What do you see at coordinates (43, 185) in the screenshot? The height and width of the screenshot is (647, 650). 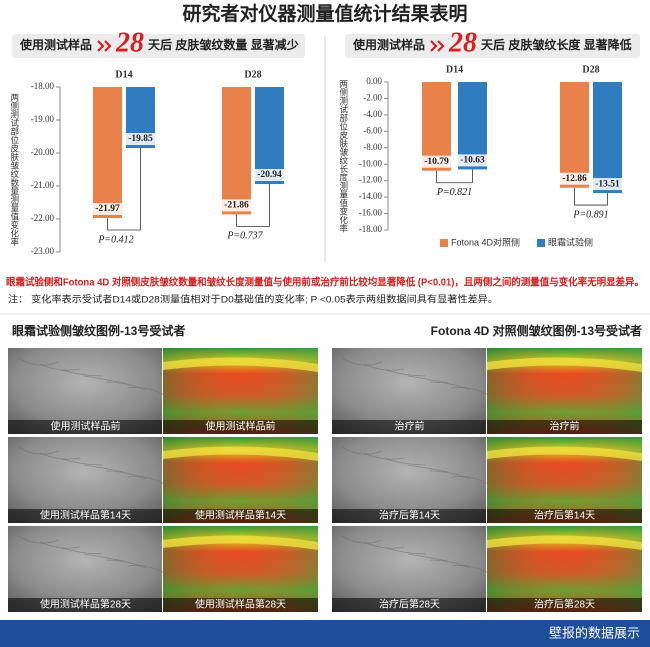 I see `y-tick-label: -21.00` at bounding box center [43, 185].